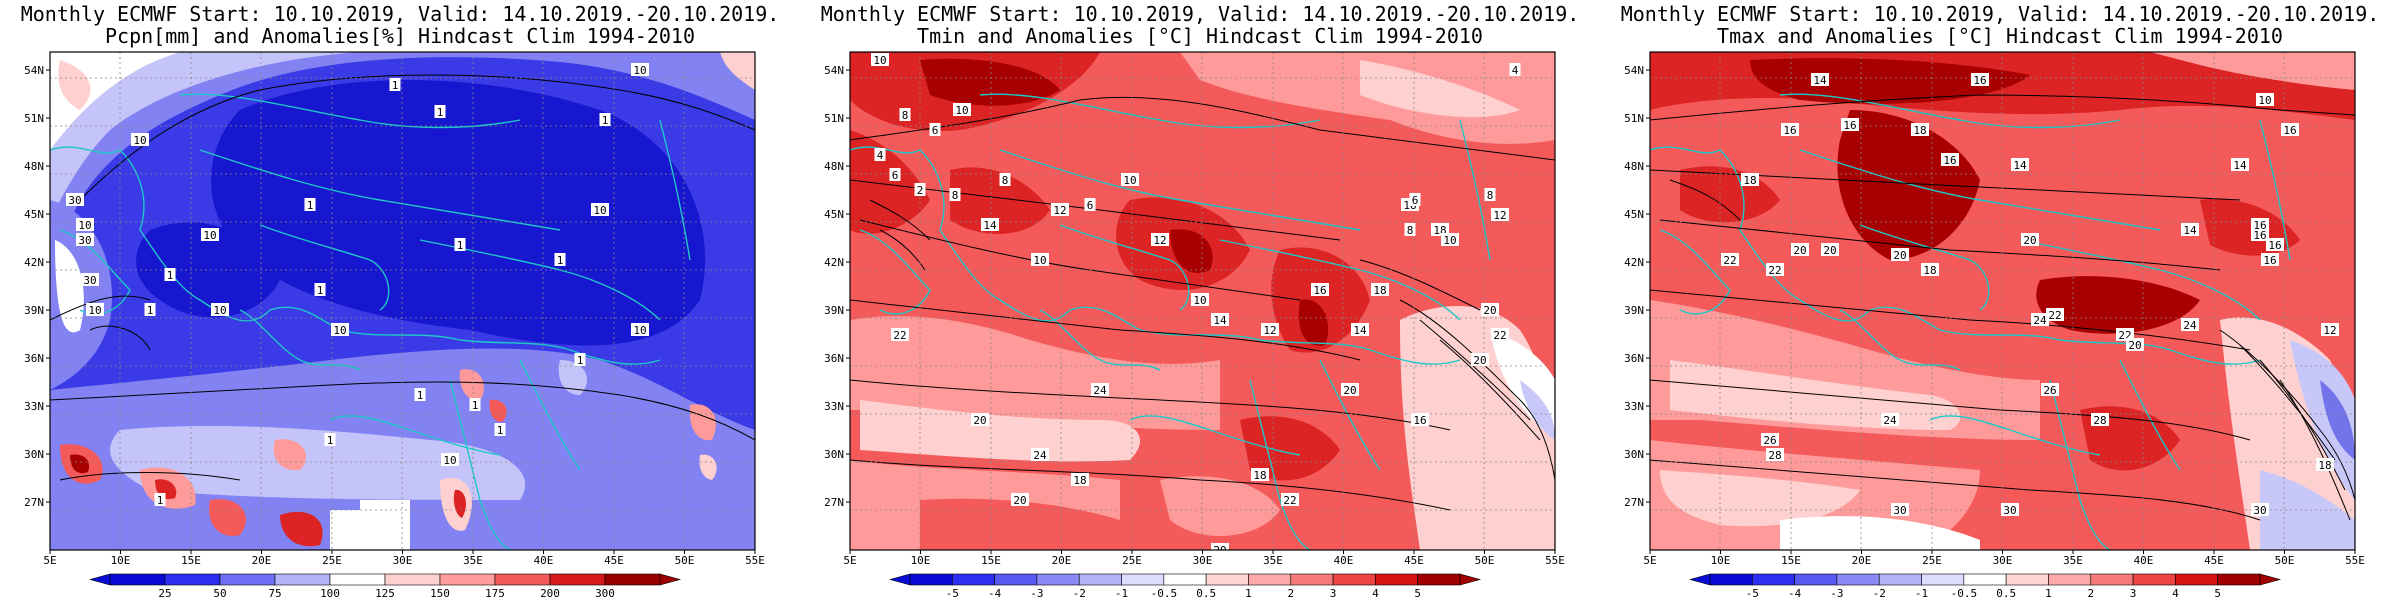  Describe the element at coordinates (995, 593) in the screenshot. I see `colorbar-label: -4` at that location.